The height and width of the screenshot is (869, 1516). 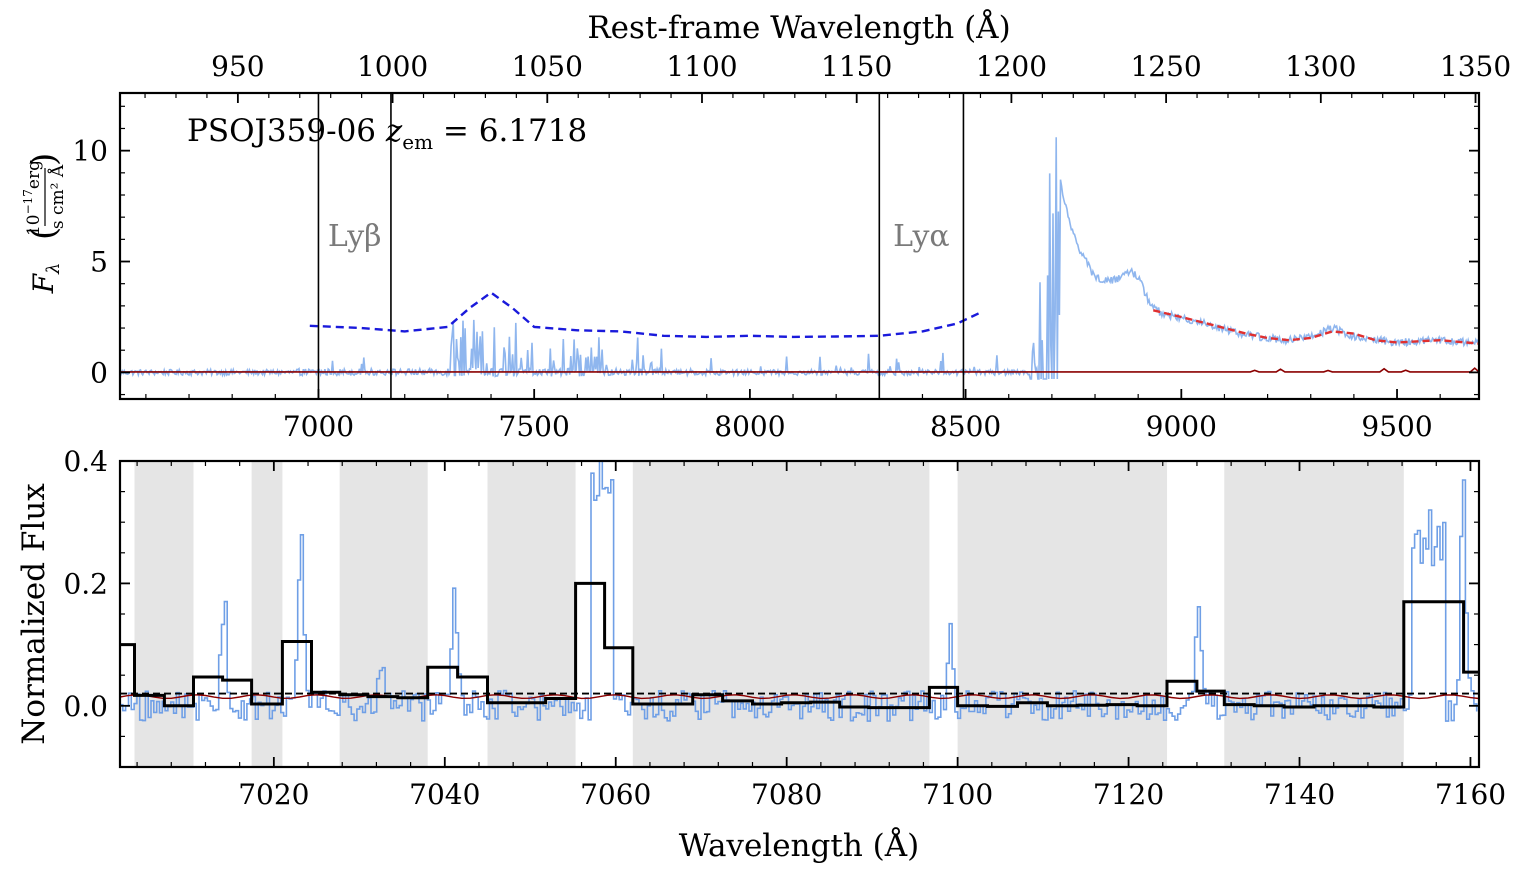 I want to click on bottom-binned-flux, so click(x=799, y=645).